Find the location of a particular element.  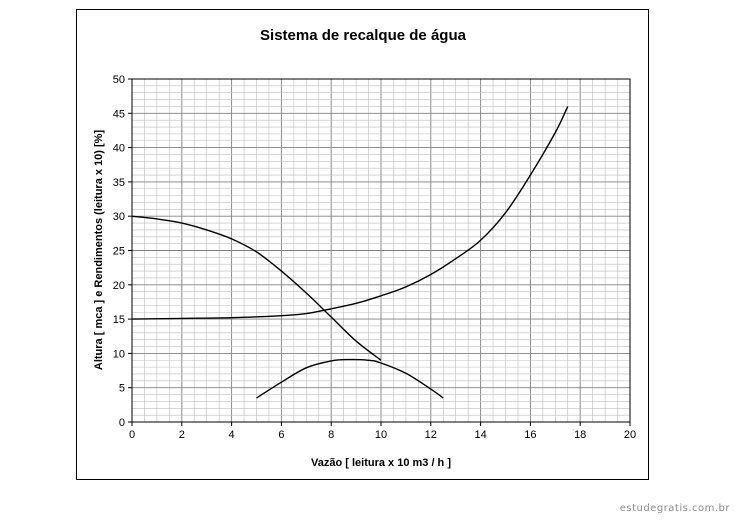

y-tick-label: 35 is located at coordinates (119, 183).